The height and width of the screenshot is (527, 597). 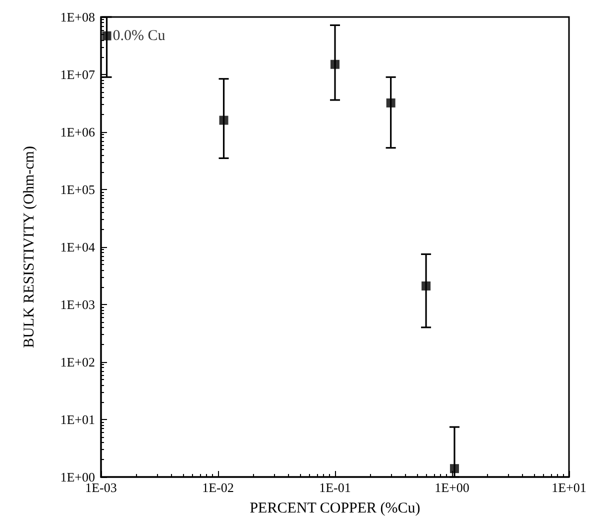 What do you see at coordinates (218, 487) in the screenshot?
I see `x-tick-label: 1E-02` at bounding box center [218, 487].